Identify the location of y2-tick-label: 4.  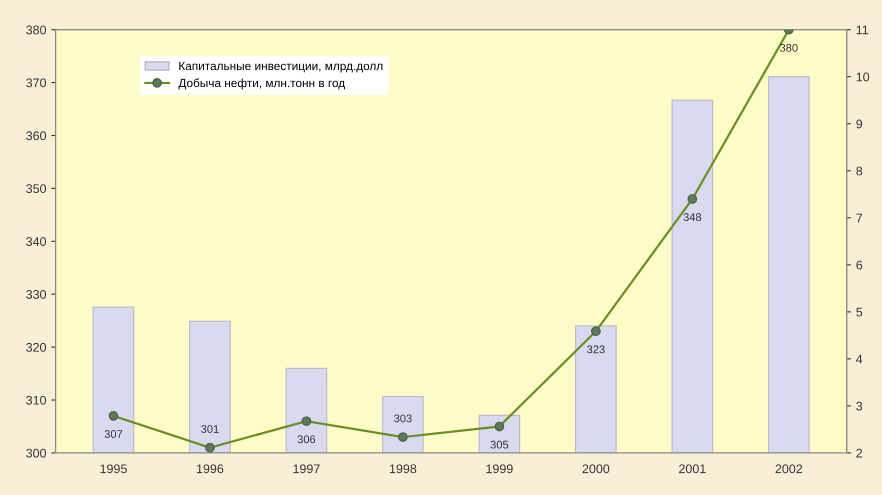
(859, 359).